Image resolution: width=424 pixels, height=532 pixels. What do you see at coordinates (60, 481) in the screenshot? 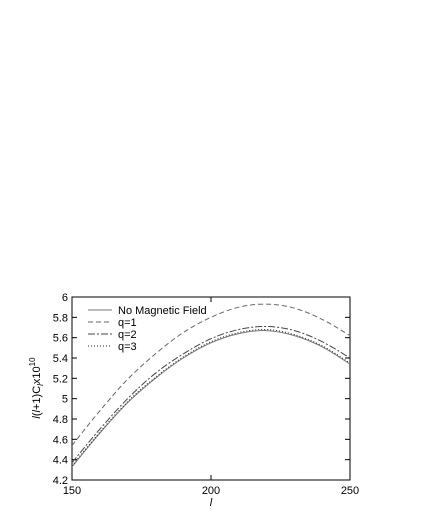
I see `y-tick-label: 4.2` at bounding box center [60, 481].